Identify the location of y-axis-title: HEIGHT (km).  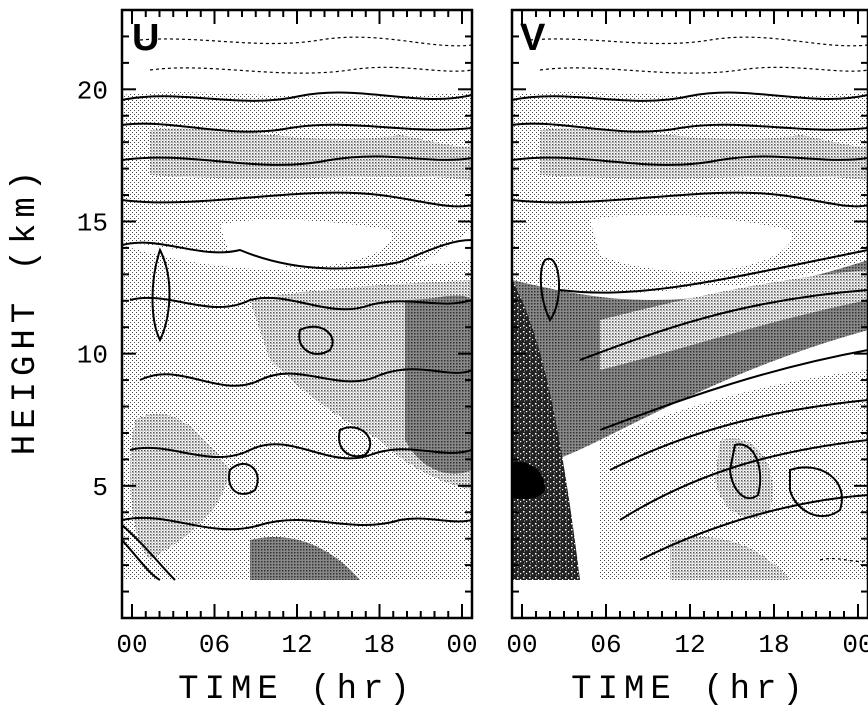
(26, 310).